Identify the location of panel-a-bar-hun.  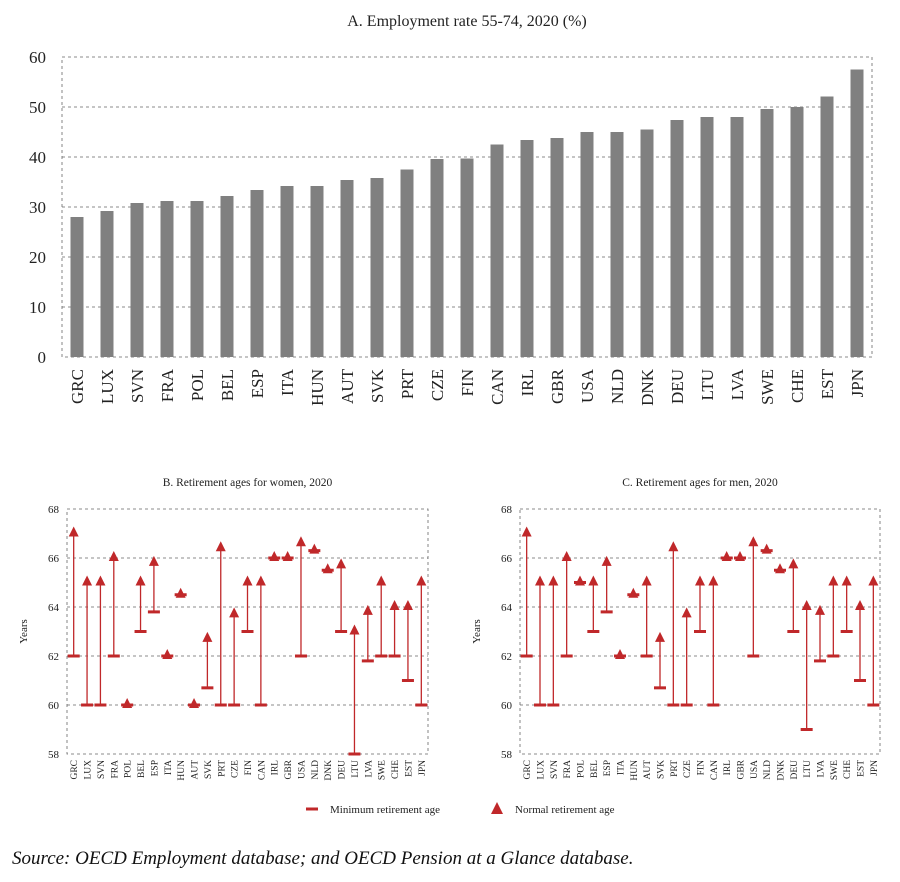
(317, 271).